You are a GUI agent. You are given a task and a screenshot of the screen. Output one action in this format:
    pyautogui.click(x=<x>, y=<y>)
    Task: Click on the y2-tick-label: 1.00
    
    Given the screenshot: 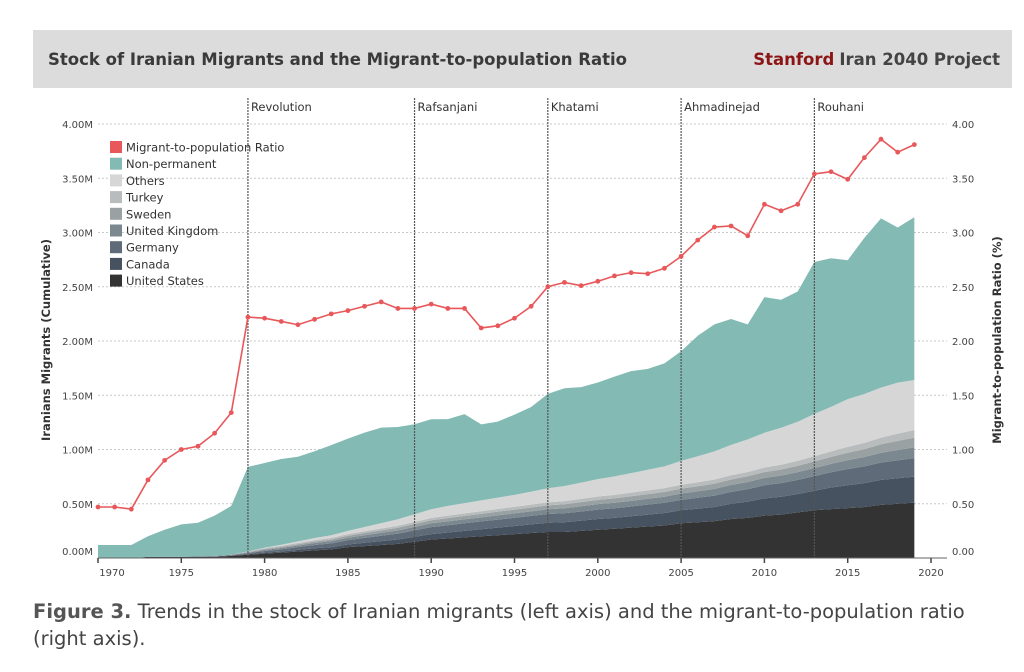 What is the action you would take?
    pyautogui.click(x=963, y=451)
    